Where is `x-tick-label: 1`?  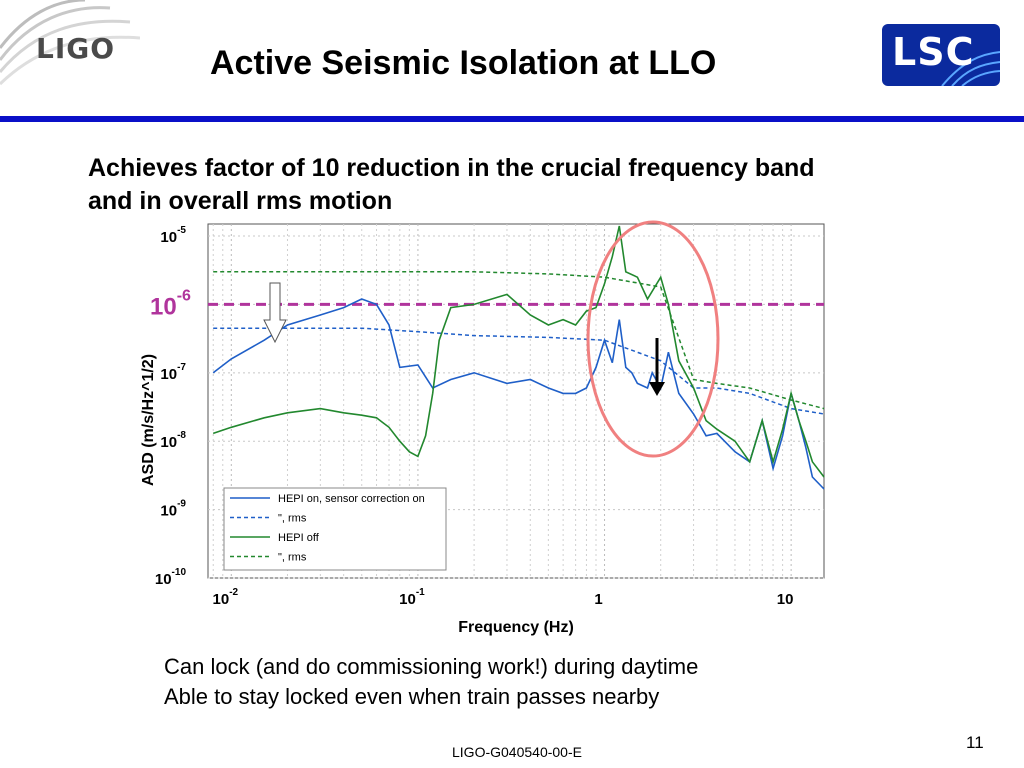 x-tick-label: 1 is located at coordinates (598, 599).